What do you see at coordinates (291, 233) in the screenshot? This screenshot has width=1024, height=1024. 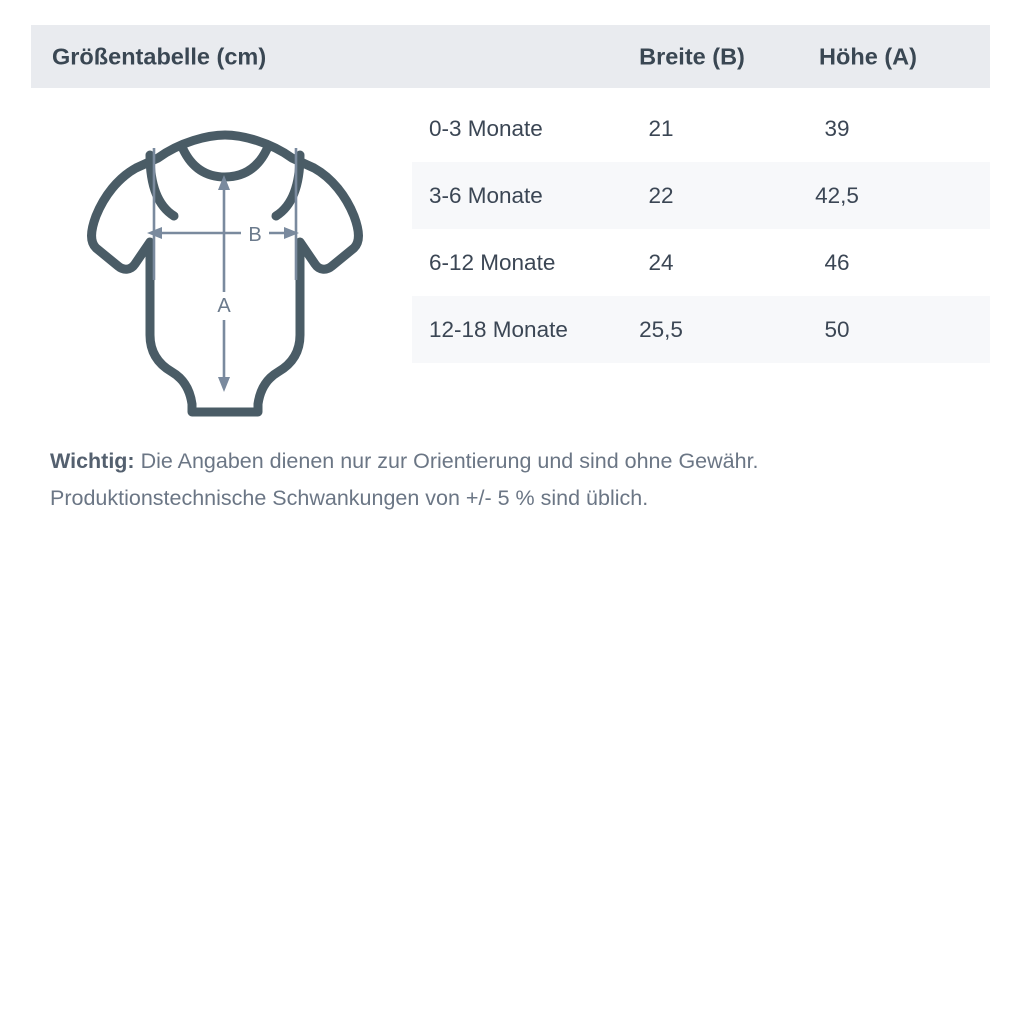 I see `width-arrow-head-right` at bounding box center [291, 233].